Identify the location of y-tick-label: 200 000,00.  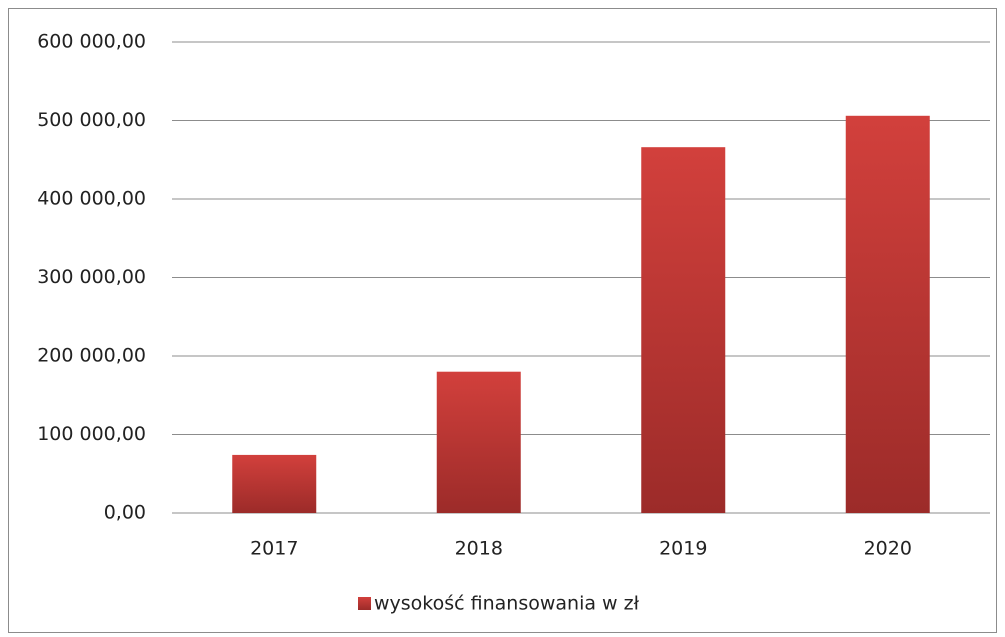
(91, 356).